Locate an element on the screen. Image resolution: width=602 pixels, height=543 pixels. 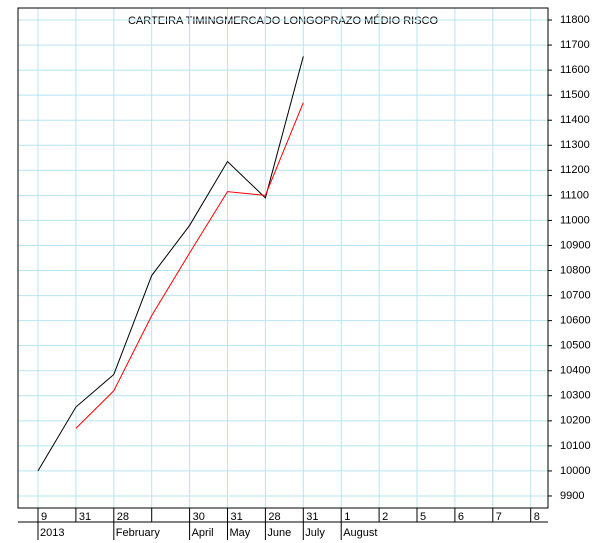
x-tick-label: 7 is located at coordinates (499, 517).